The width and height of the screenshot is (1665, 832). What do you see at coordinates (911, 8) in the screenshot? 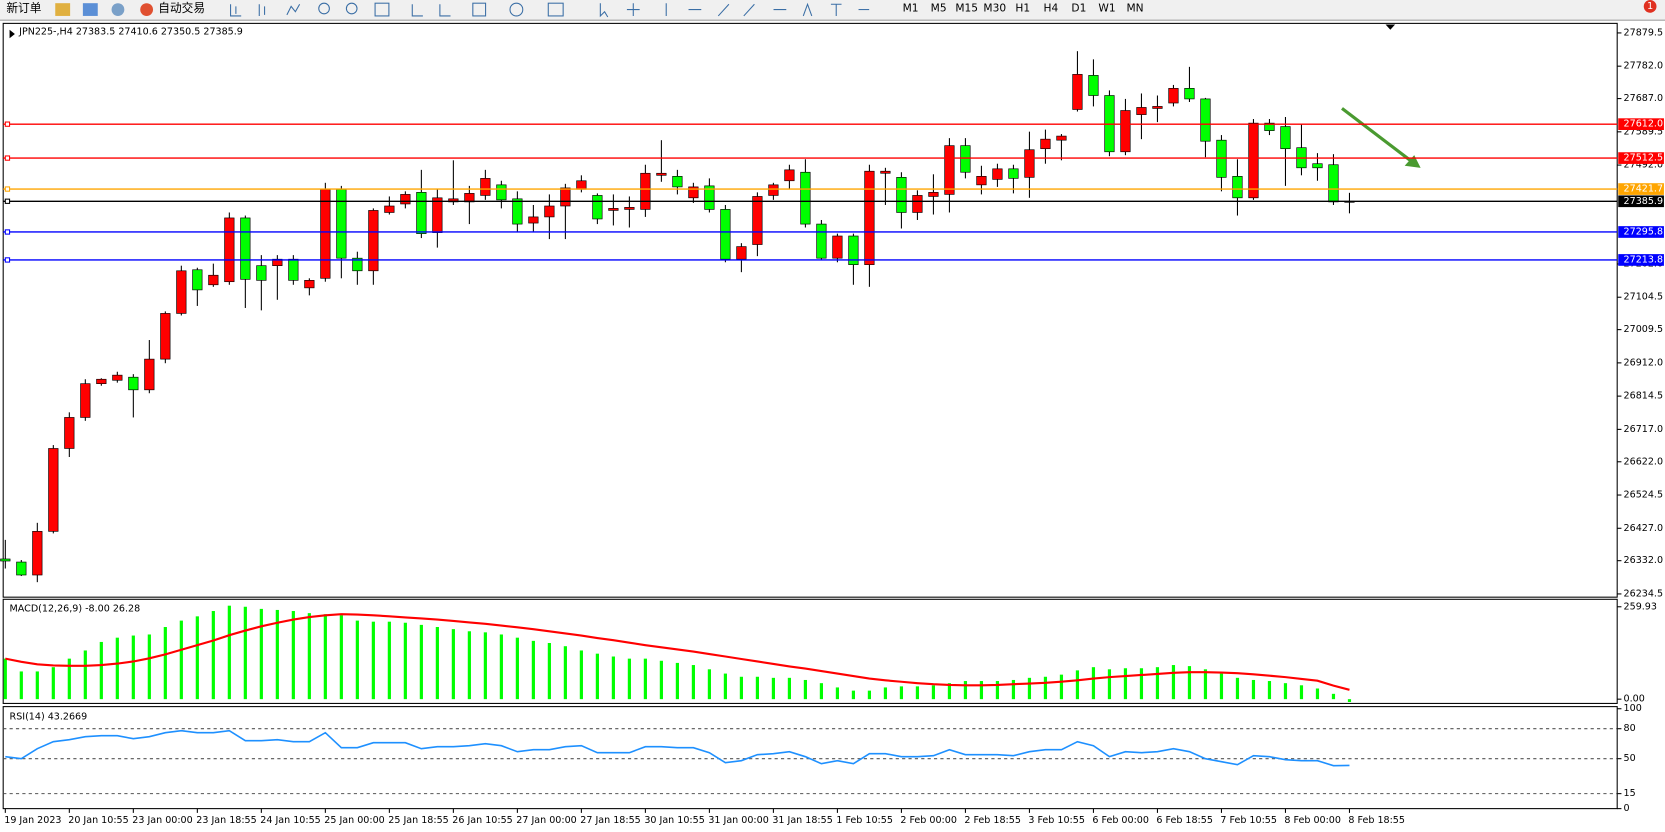
I see `timeframe-button: M1` at bounding box center [911, 8].